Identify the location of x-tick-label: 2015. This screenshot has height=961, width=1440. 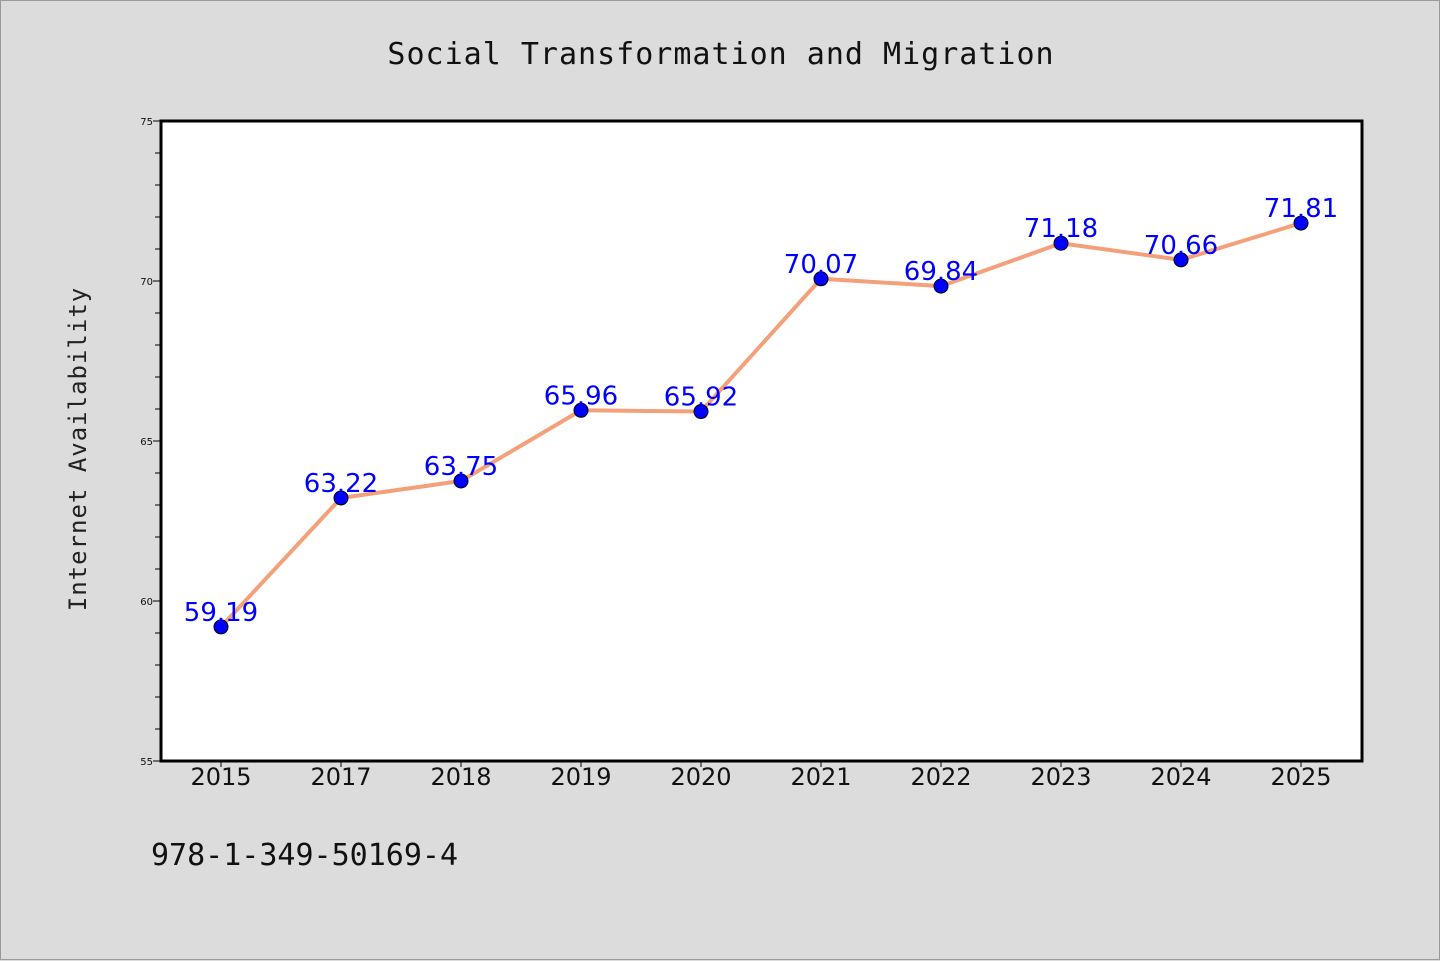
(220, 777).